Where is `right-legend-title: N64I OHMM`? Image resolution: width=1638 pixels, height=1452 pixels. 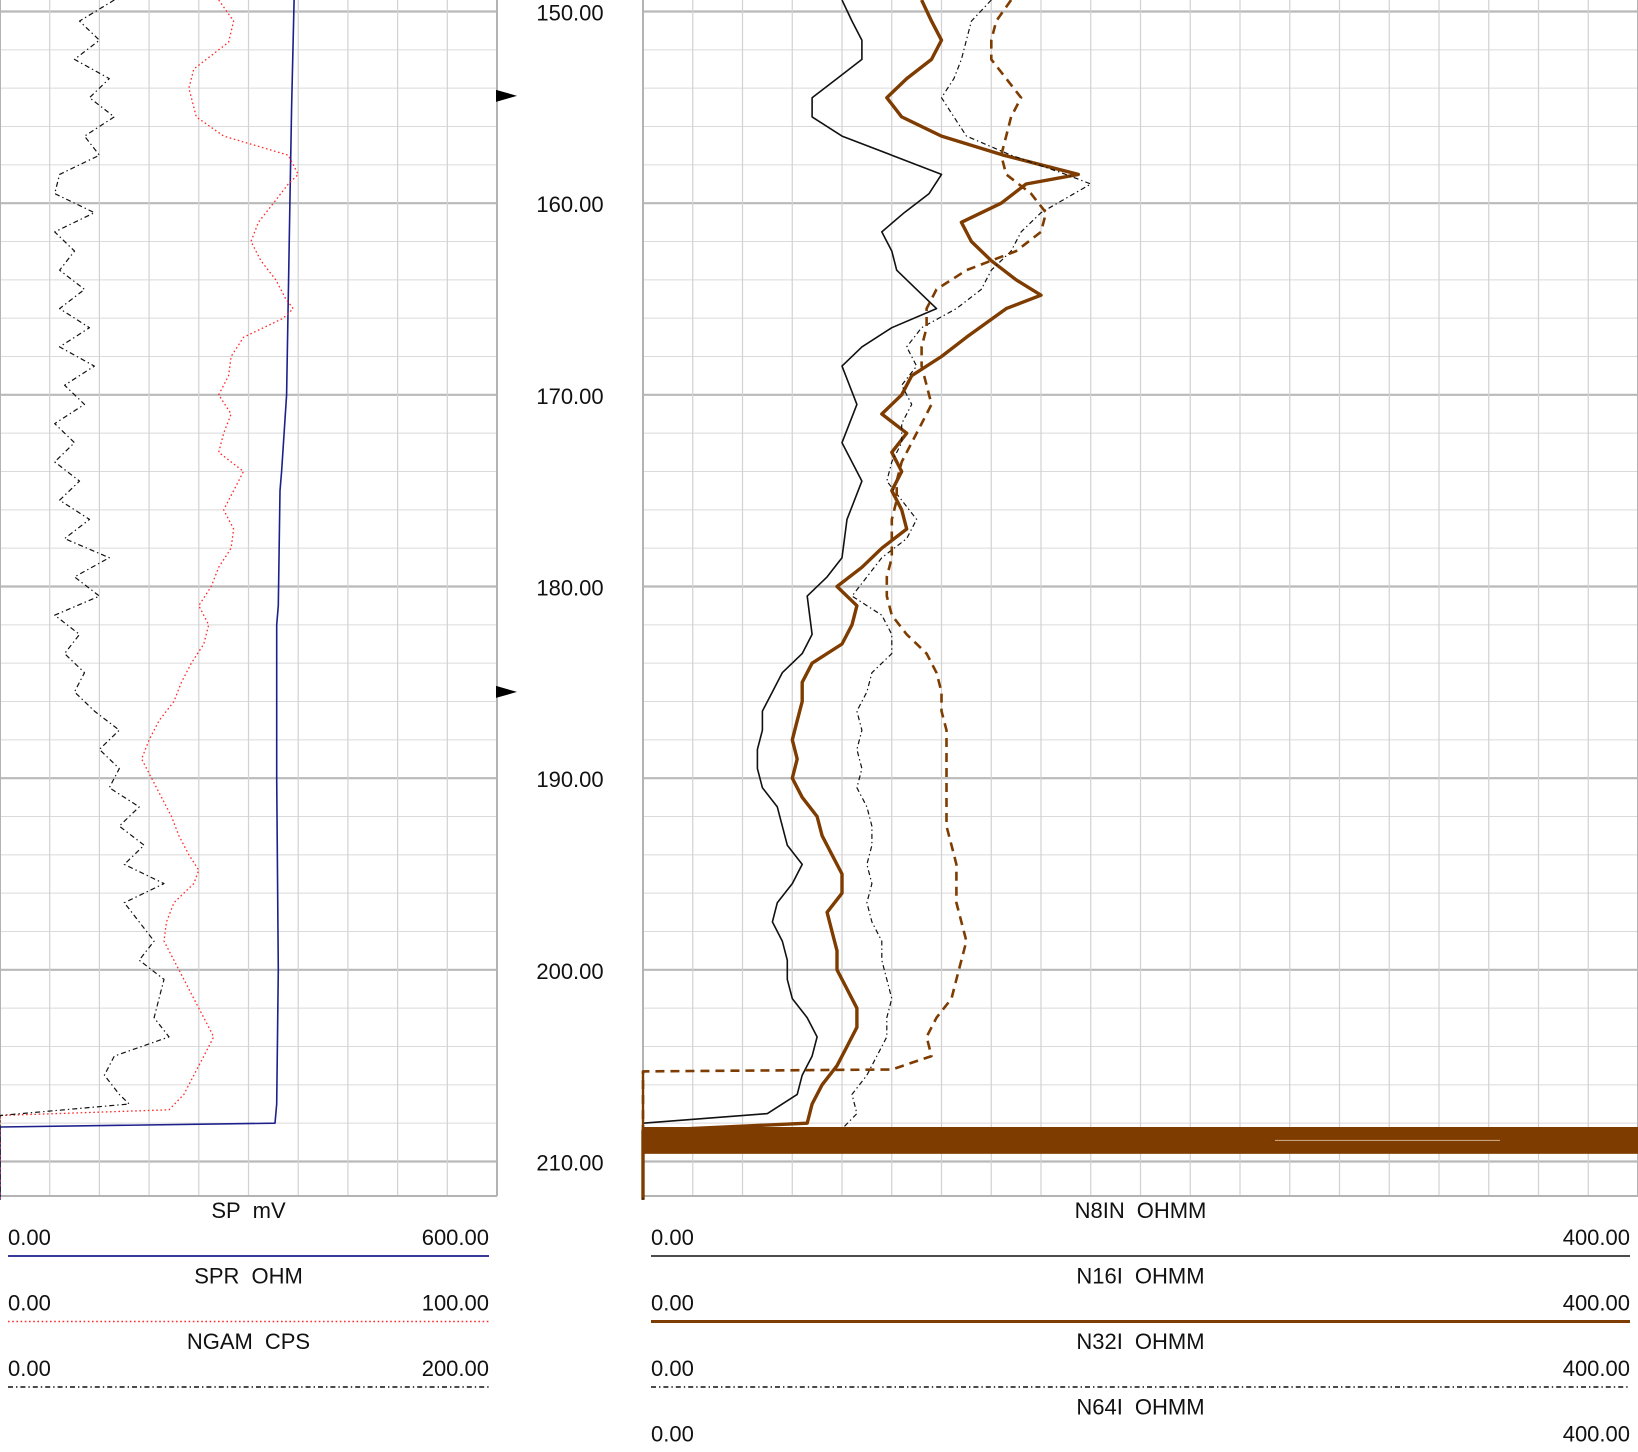 right-legend-title: N64I OHMM is located at coordinates (1140, 1407).